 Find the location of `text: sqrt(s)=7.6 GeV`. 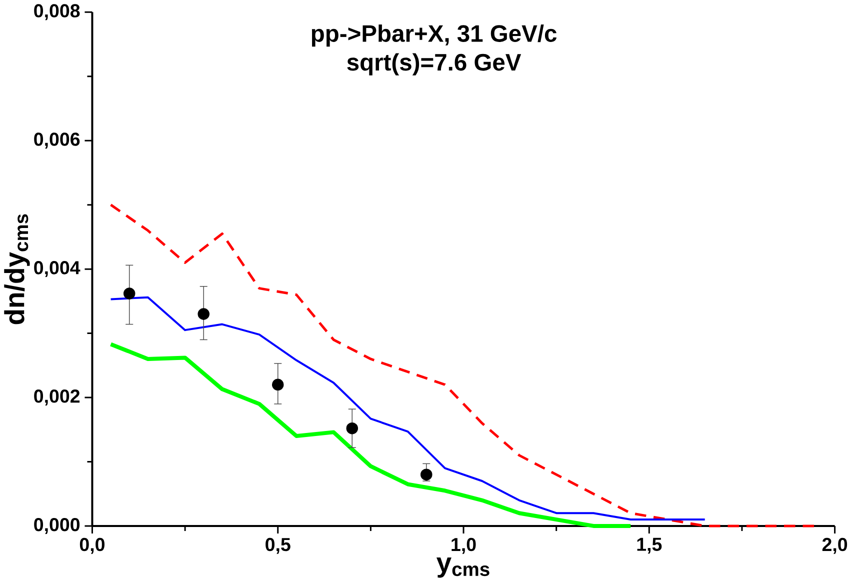

text: sqrt(s)=7.6 GeV is located at coordinates (434, 64).